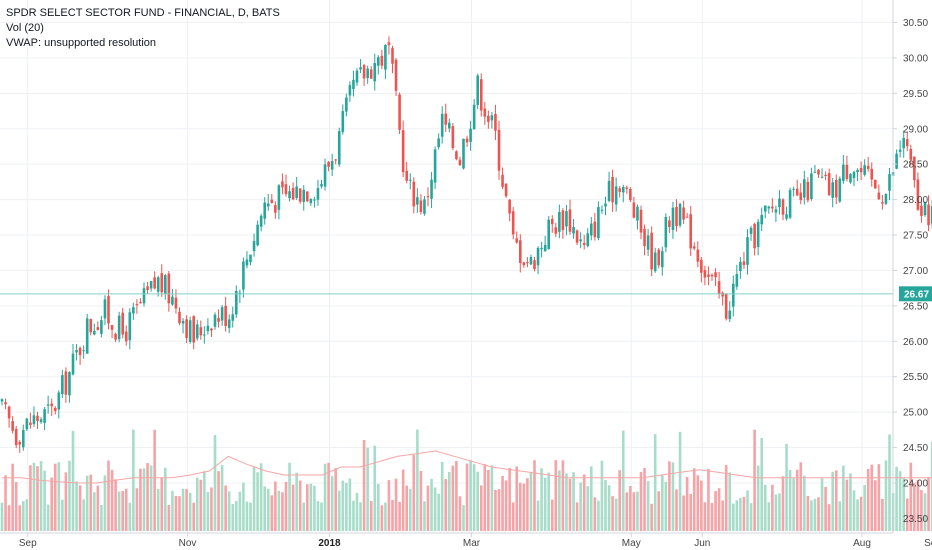  I want to click on x-tick-label: Mar, so click(472, 543).